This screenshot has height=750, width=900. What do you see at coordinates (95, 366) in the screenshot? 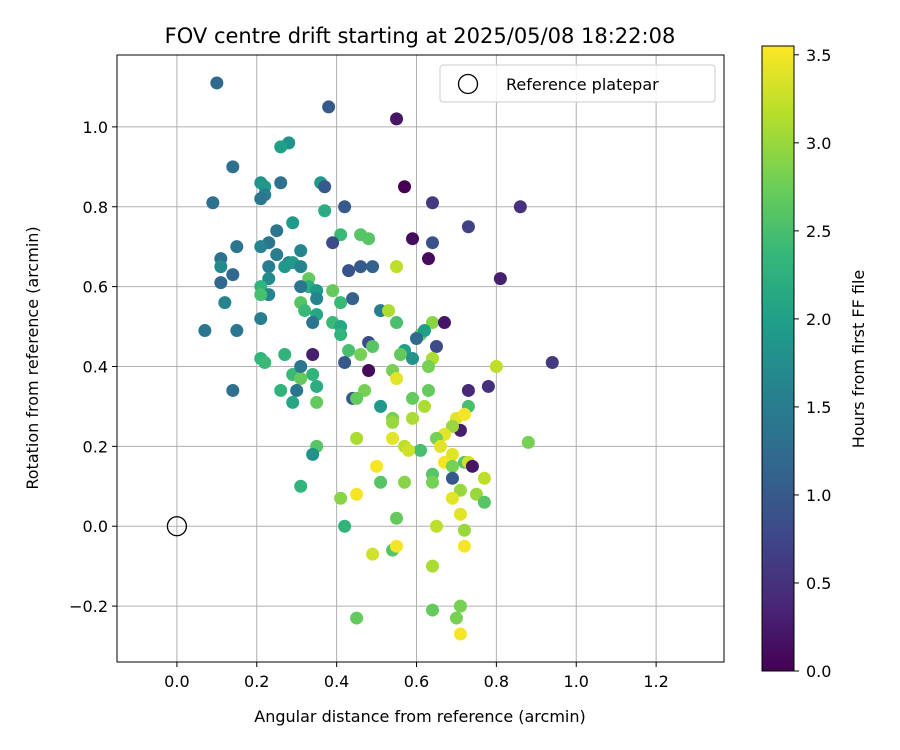
I see `y-tick-label: 0.4` at bounding box center [95, 366].